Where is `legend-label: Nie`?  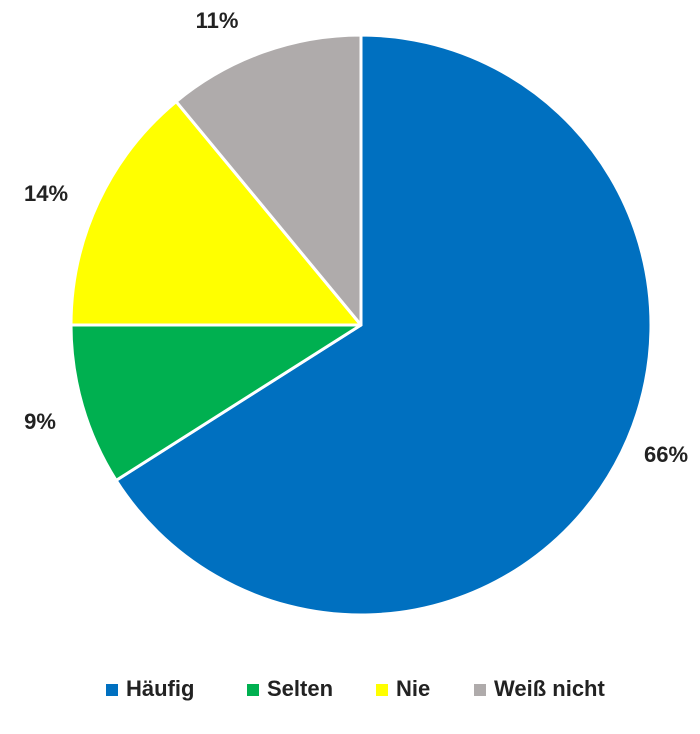
legend-label: Nie is located at coordinates (413, 688).